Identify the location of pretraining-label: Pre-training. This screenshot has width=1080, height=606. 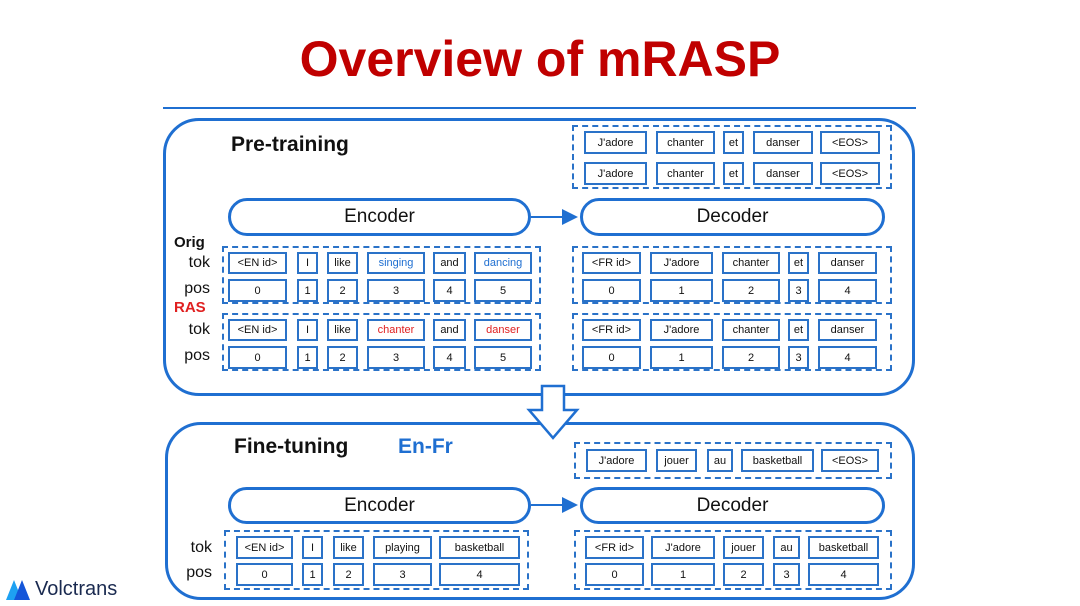
(290, 144).